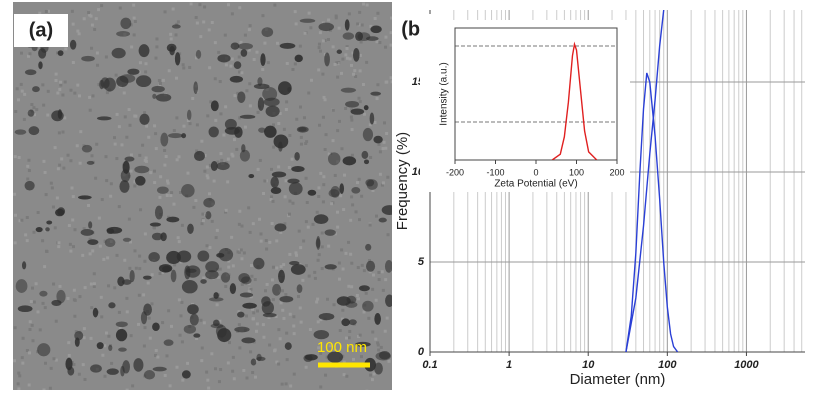 This screenshot has width=814, height=398. I want to click on x-axis-title: Zeta Potential (eV), so click(535, 184).